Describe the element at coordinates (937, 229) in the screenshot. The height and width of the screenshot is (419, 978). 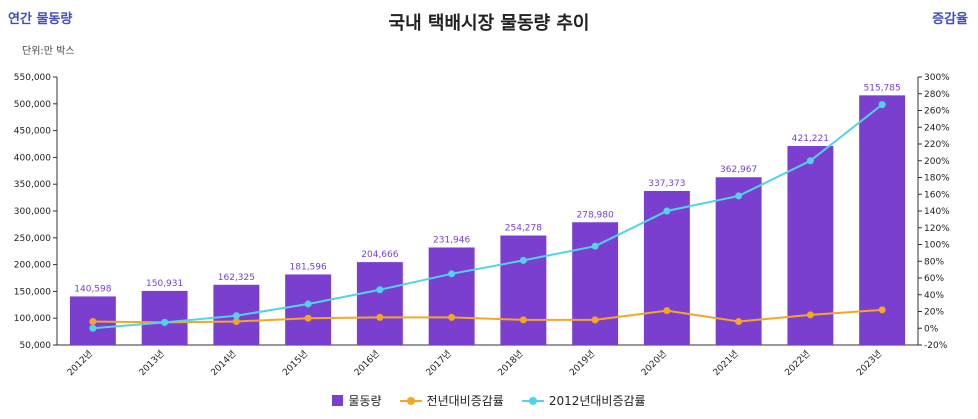
I see `right-tick-label: 120%` at that location.